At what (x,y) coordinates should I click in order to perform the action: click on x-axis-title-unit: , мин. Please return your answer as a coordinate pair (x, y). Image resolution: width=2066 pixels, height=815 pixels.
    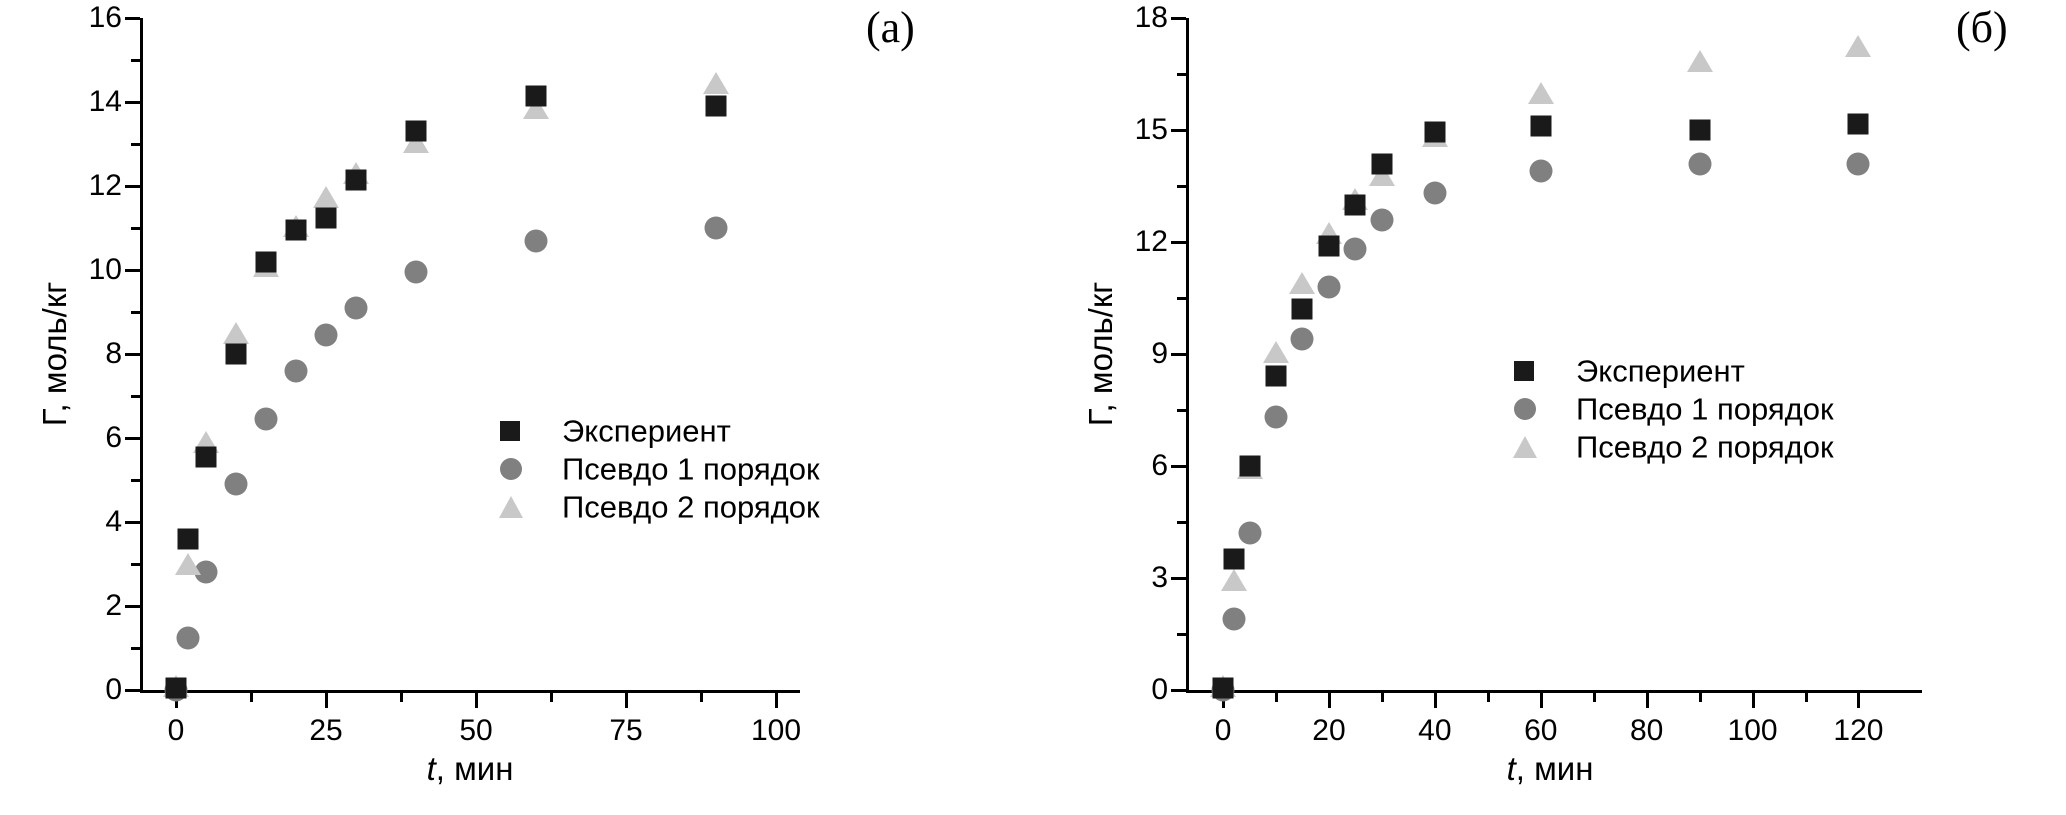
    Looking at the image, I should click on (1554, 768).